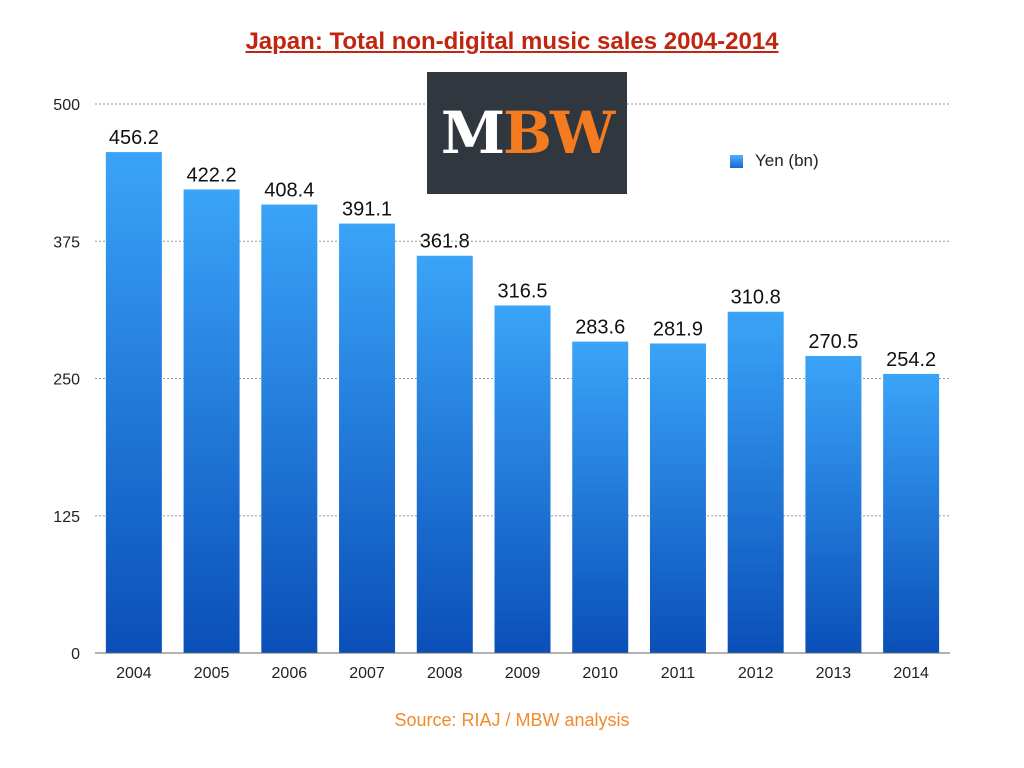  What do you see at coordinates (523, 673) in the screenshot?
I see `x-tick-label: 2009` at bounding box center [523, 673].